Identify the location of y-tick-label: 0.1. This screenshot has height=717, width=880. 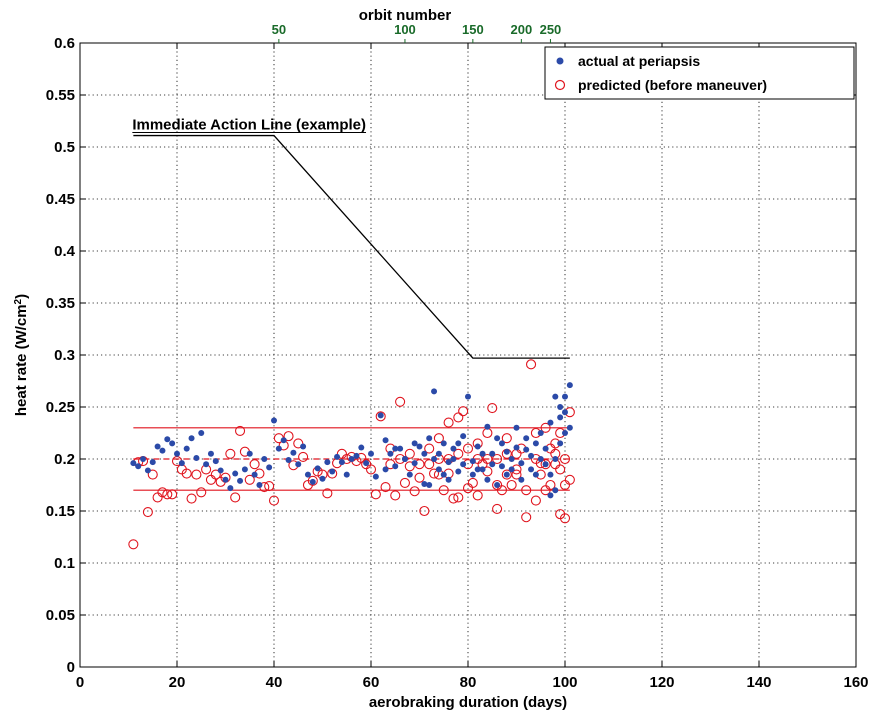
(64, 563).